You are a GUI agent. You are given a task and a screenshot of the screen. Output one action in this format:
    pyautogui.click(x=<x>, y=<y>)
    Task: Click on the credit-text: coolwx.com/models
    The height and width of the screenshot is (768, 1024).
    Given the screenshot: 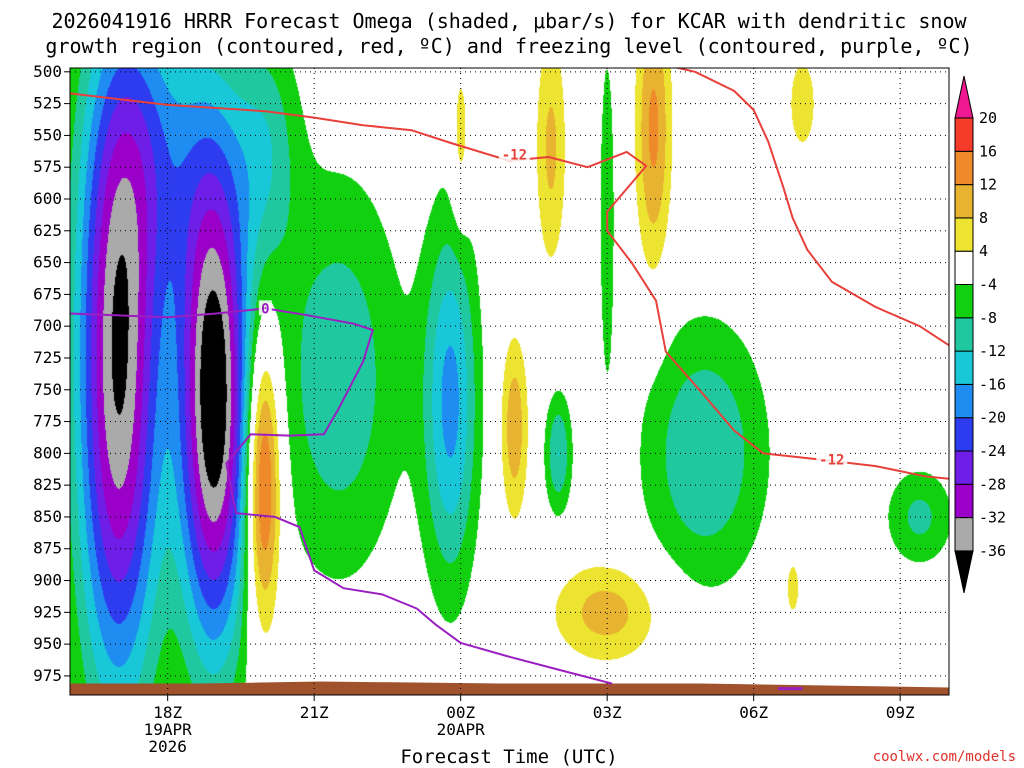 What is the action you would take?
    pyautogui.click(x=944, y=757)
    